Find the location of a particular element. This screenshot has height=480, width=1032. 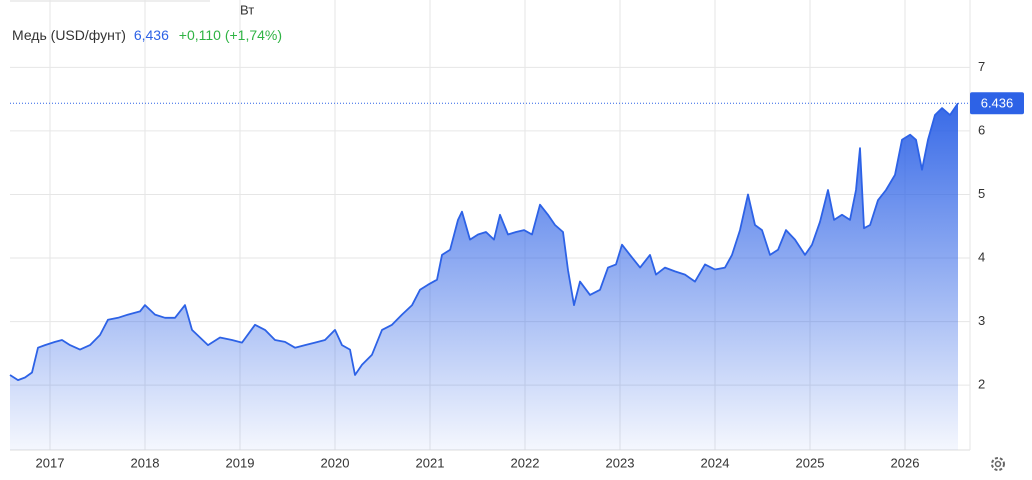

x-tick-label: 2026 is located at coordinates (905, 462).